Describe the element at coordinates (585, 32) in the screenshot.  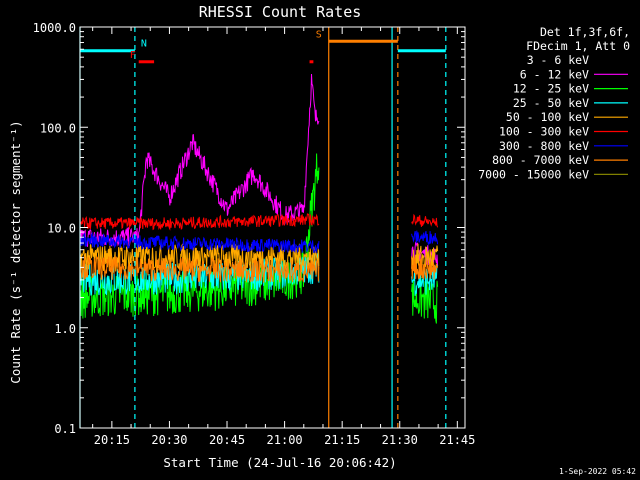
I see `legend-header-line-1: Det 1f,3f,6f,` at that location.